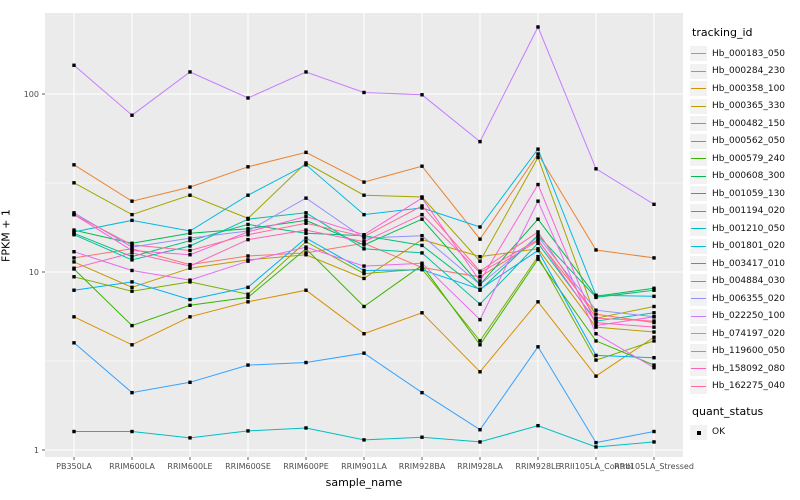 The height and width of the screenshot is (500, 800). I want to click on legend-item-Hb_001210_050: Hb_001210_050, so click(744, 228).